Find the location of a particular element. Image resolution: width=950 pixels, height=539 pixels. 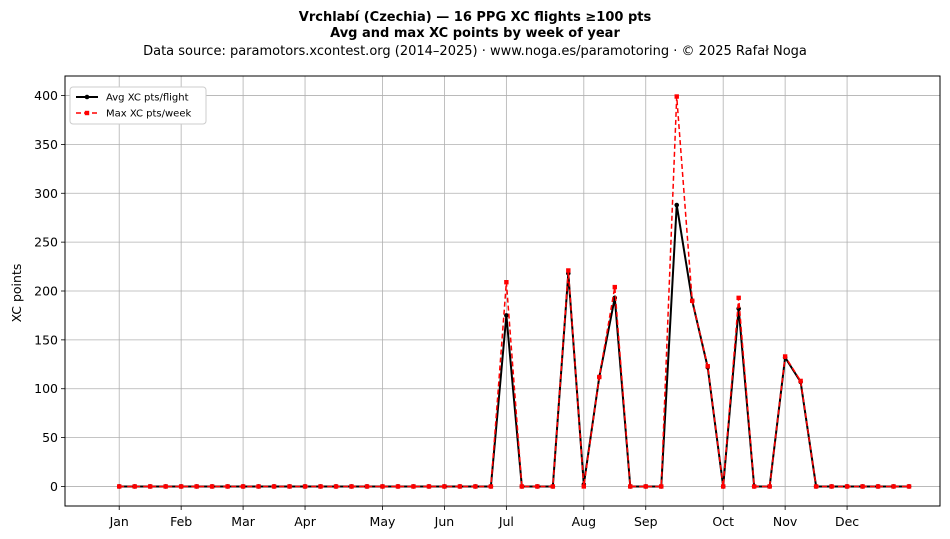

y-axis-ticks: 0 50 100 150 200 250 300 350 400 is located at coordinates (49, 291).